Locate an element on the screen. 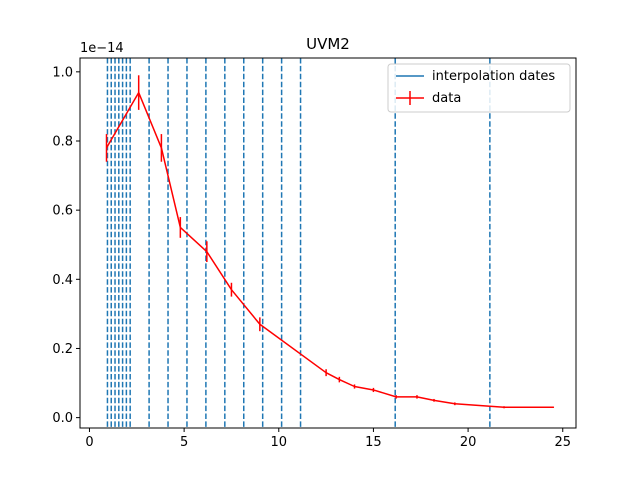 This screenshot has height=480, width=640. legend-box is located at coordinates (479, 88).